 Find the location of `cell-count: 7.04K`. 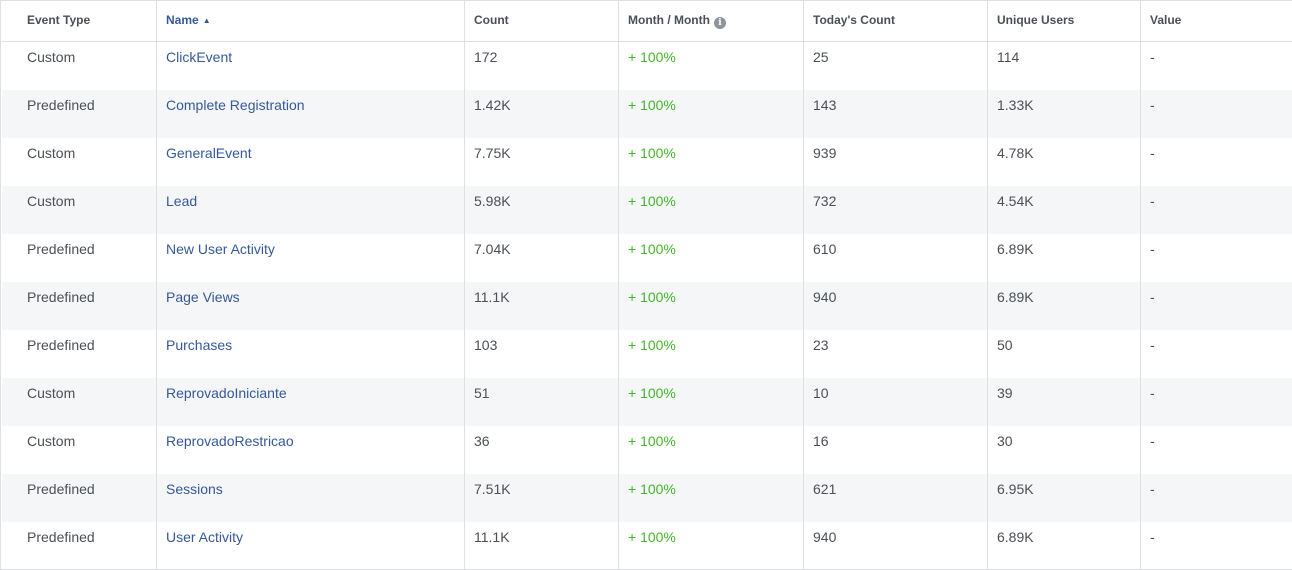

cell-count: 7.04K is located at coordinates (541, 258).